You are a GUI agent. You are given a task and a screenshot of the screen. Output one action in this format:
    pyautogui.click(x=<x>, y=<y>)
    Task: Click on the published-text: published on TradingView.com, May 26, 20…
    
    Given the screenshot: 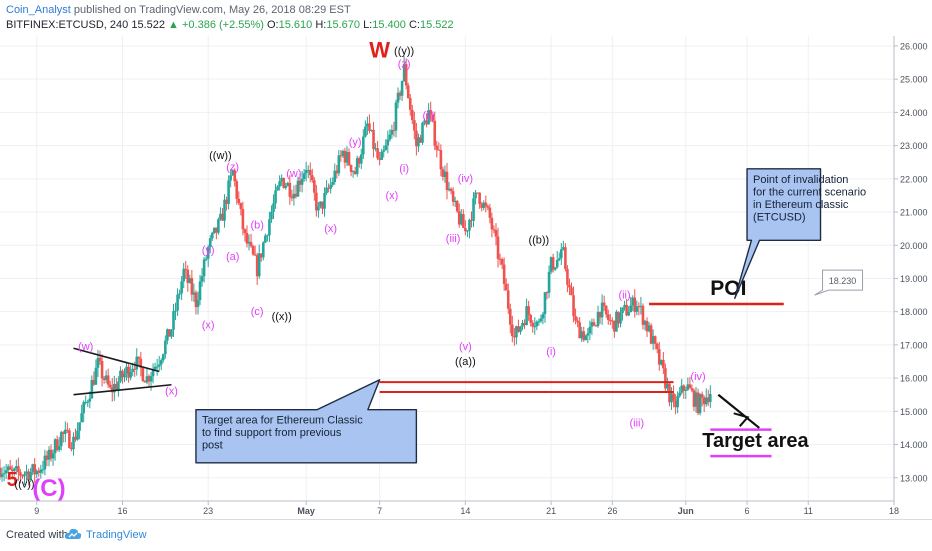 What is the action you would take?
    pyautogui.click(x=212, y=10)
    